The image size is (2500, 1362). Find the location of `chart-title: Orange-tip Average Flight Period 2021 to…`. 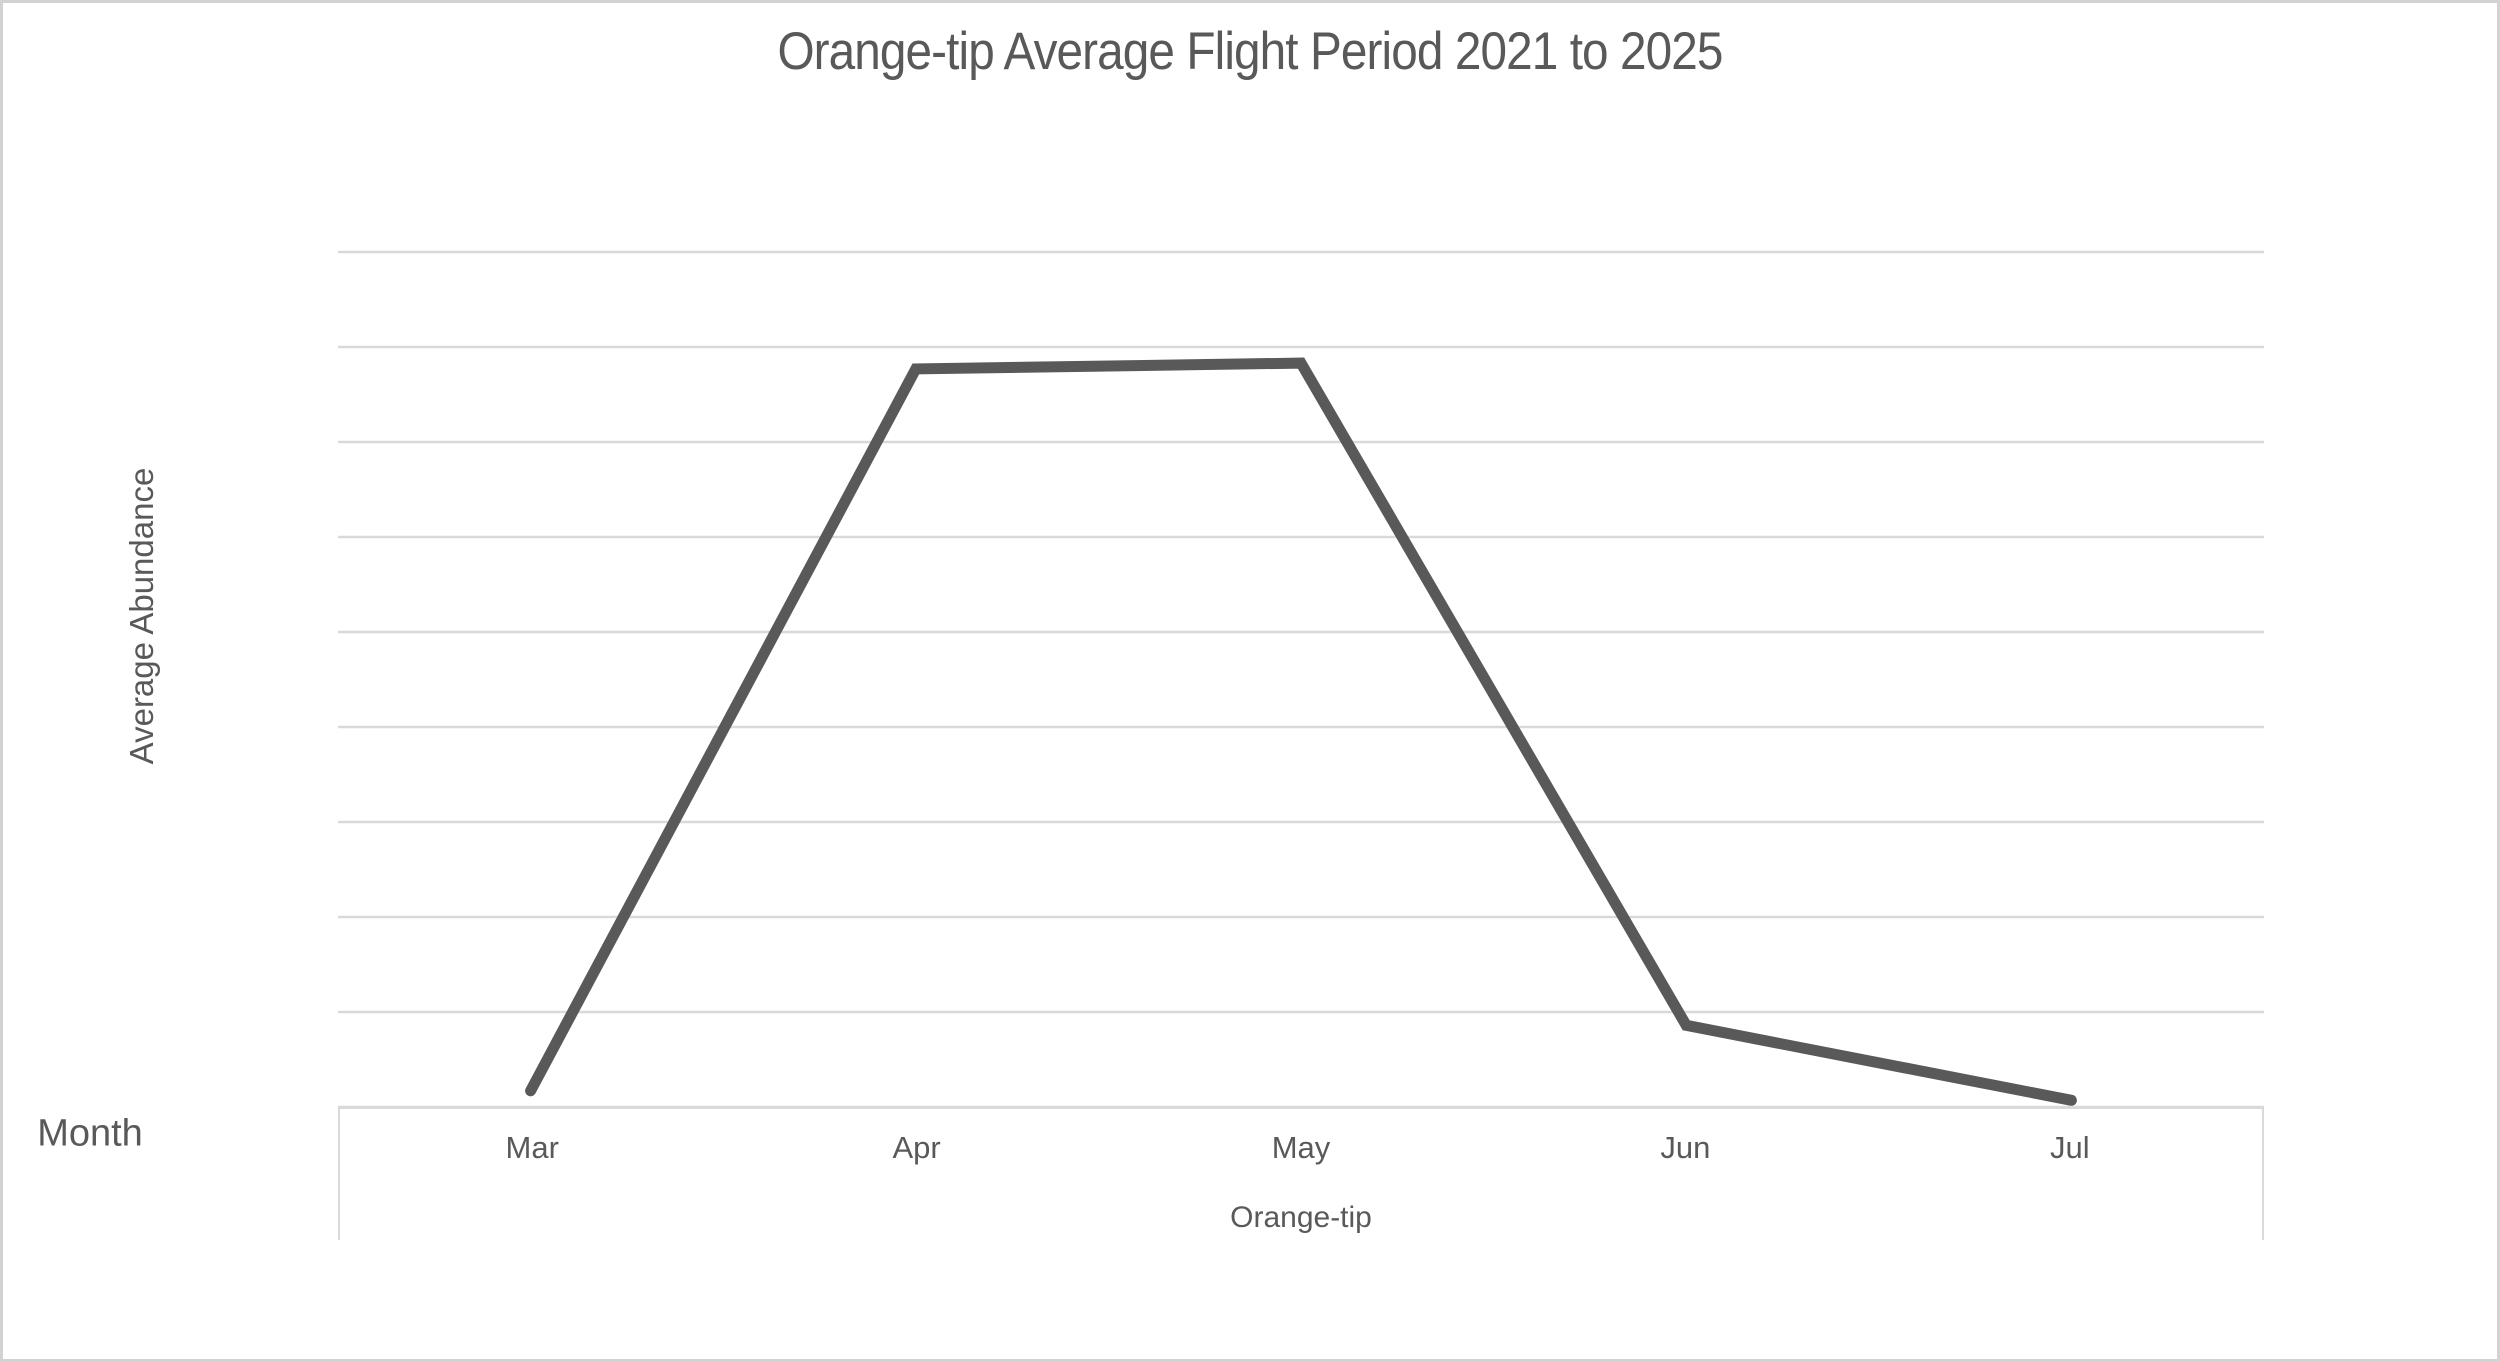

chart-title: Orange-tip Average Flight Period 2021 to… is located at coordinates (1250, 51).